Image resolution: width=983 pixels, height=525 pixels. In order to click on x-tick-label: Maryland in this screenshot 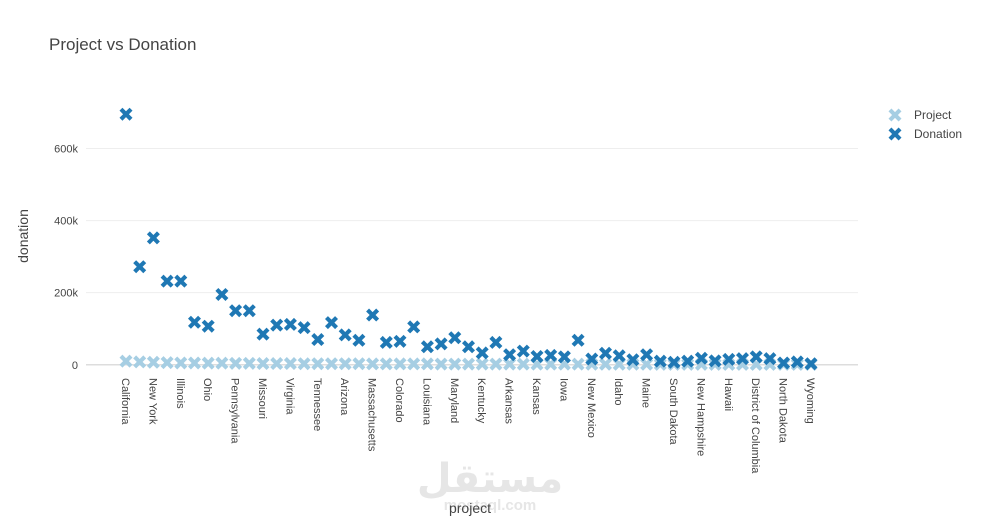, I will do `click(454, 400)`.